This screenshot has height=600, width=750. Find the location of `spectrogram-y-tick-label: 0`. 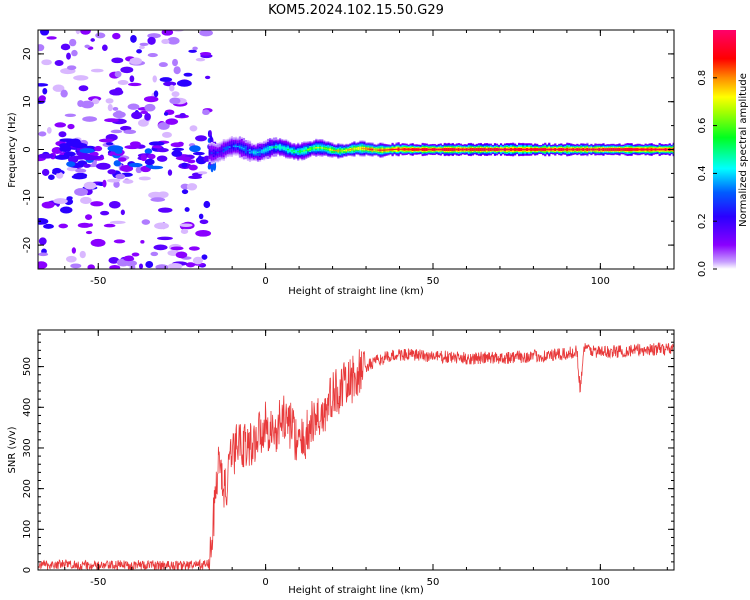

spectrogram-y-tick-label: 0 is located at coordinates (27, 149).